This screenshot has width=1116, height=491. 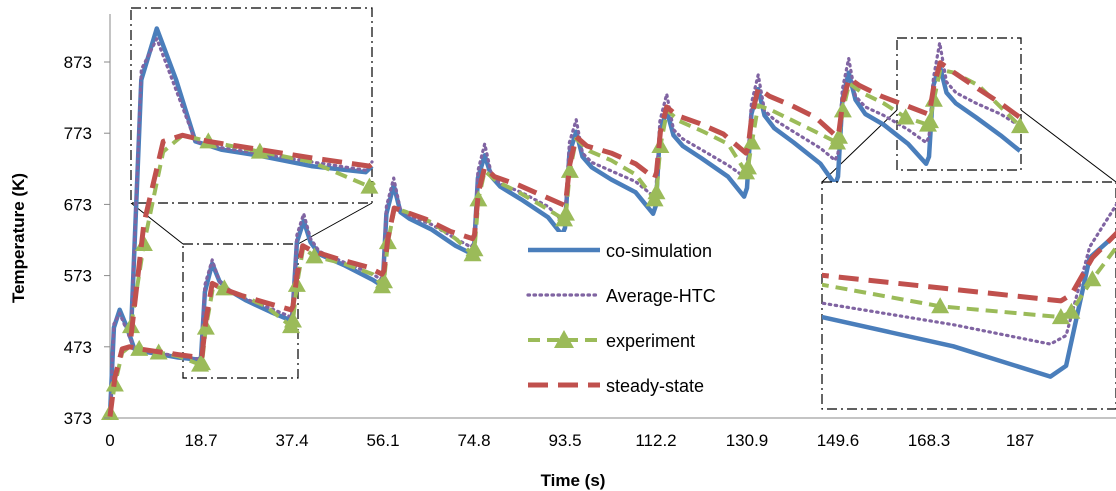 I want to click on y-tick-label: 373, so click(x=78, y=418).